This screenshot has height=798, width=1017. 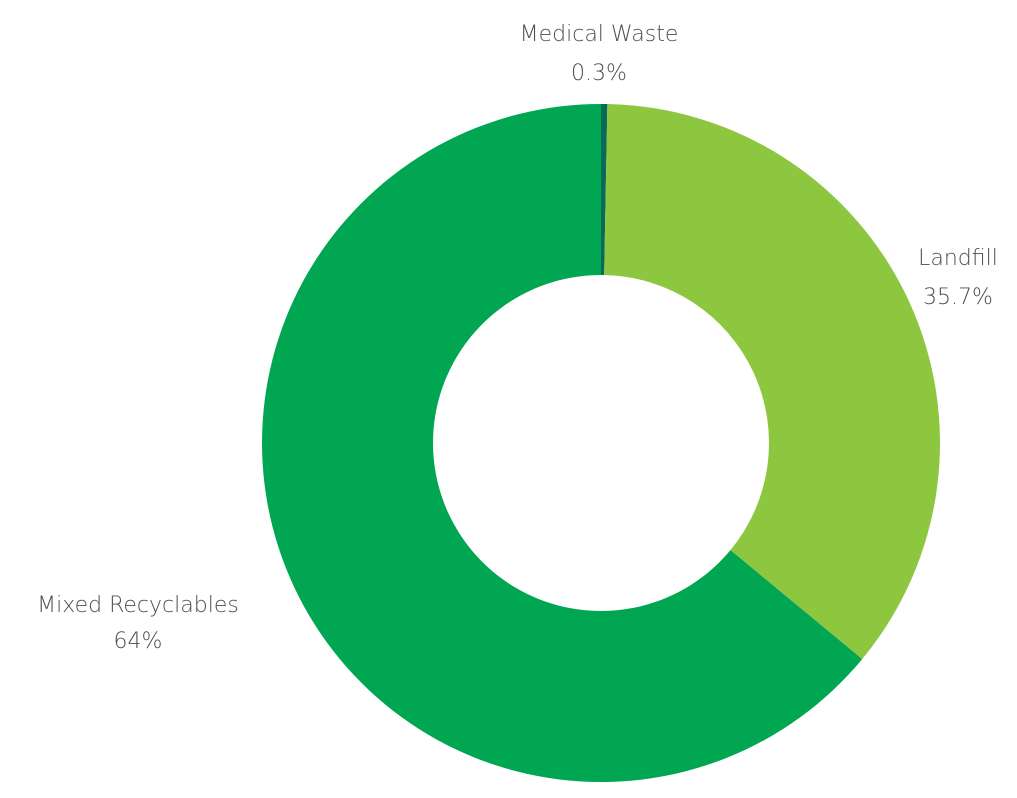 What do you see at coordinates (958, 258) in the screenshot?
I see `slice-label-landfill-name: Landfill` at bounding box center [958, 258].